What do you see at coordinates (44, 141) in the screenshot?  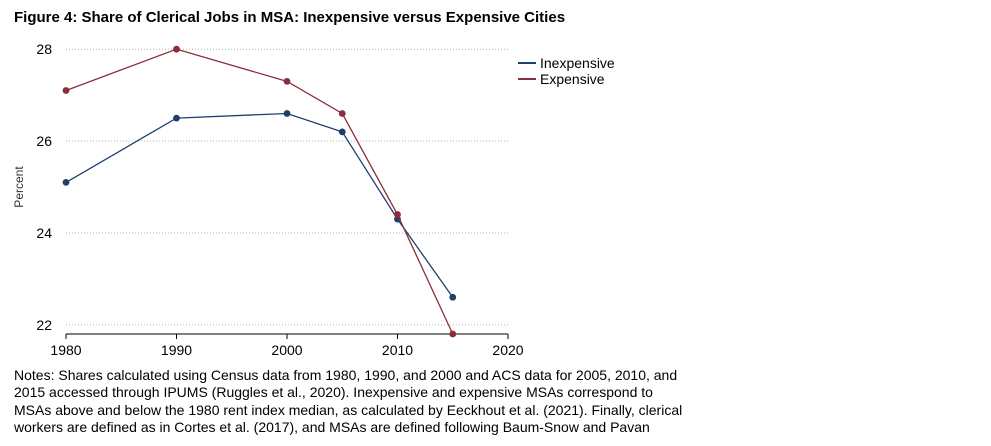 I see `y-tick-label: 26` at bounding box center [44, 141].